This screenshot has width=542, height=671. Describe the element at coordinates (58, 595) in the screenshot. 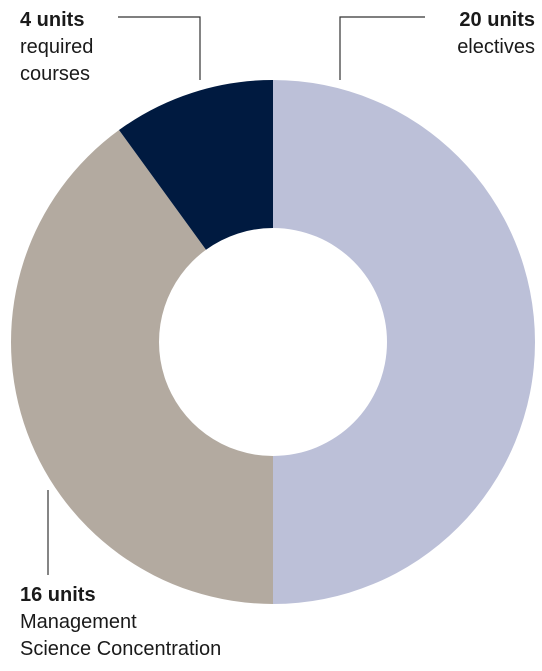

I see `value-label: 16 units` at that location.